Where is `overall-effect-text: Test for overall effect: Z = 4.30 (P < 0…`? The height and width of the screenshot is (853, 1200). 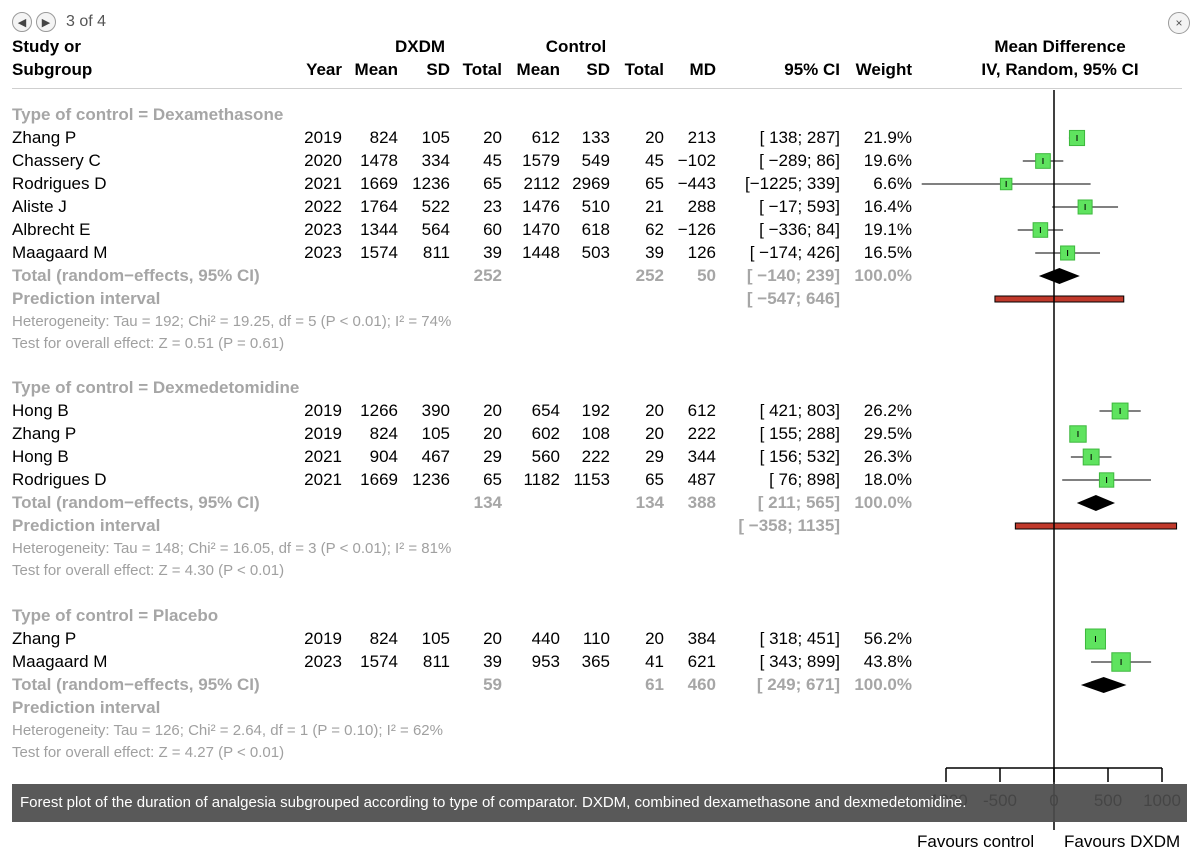 overall-effect-text: Test for overall effect: Z = 4.30 (P < 0… is located at coordinates (148, 570).